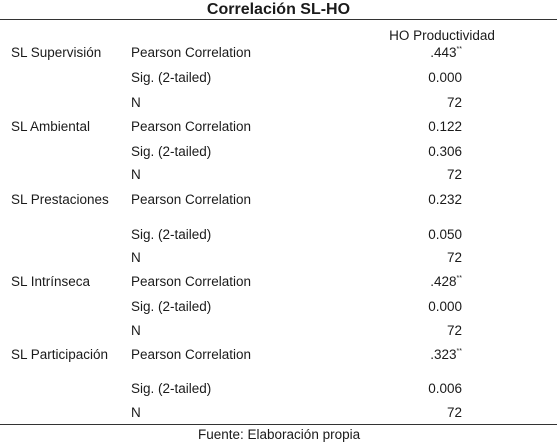 The height and width of the screenshot is (443, 557). What do you see at coordinates (445, 126) in the screenshot?
I see `value-text: 0.122` at bounding box center [445, 126].